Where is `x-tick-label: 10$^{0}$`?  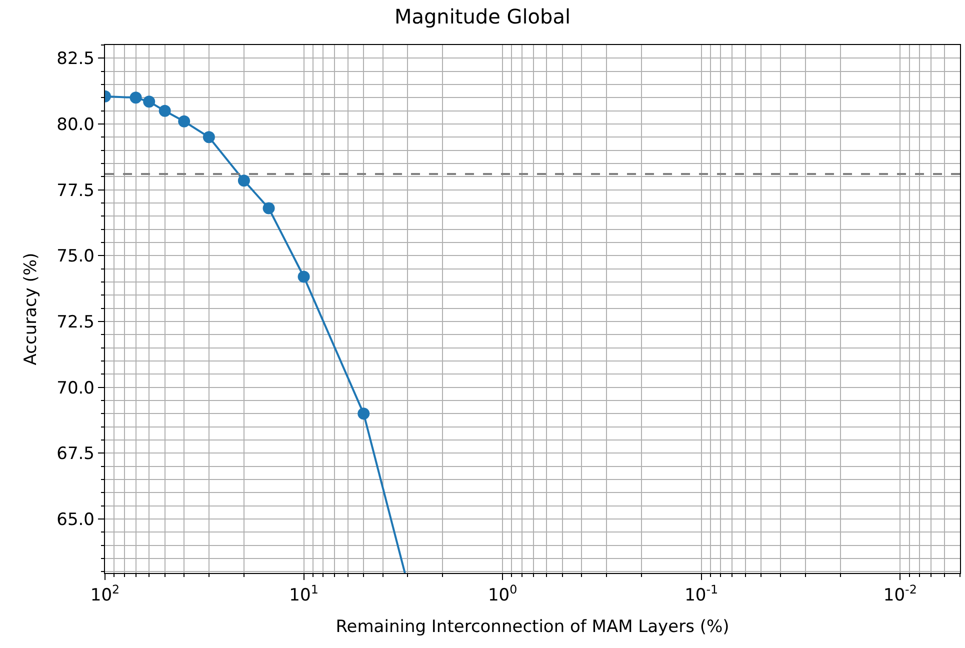
x-tick-label: 10$^{0}$ is located at coordinates (503, 594).